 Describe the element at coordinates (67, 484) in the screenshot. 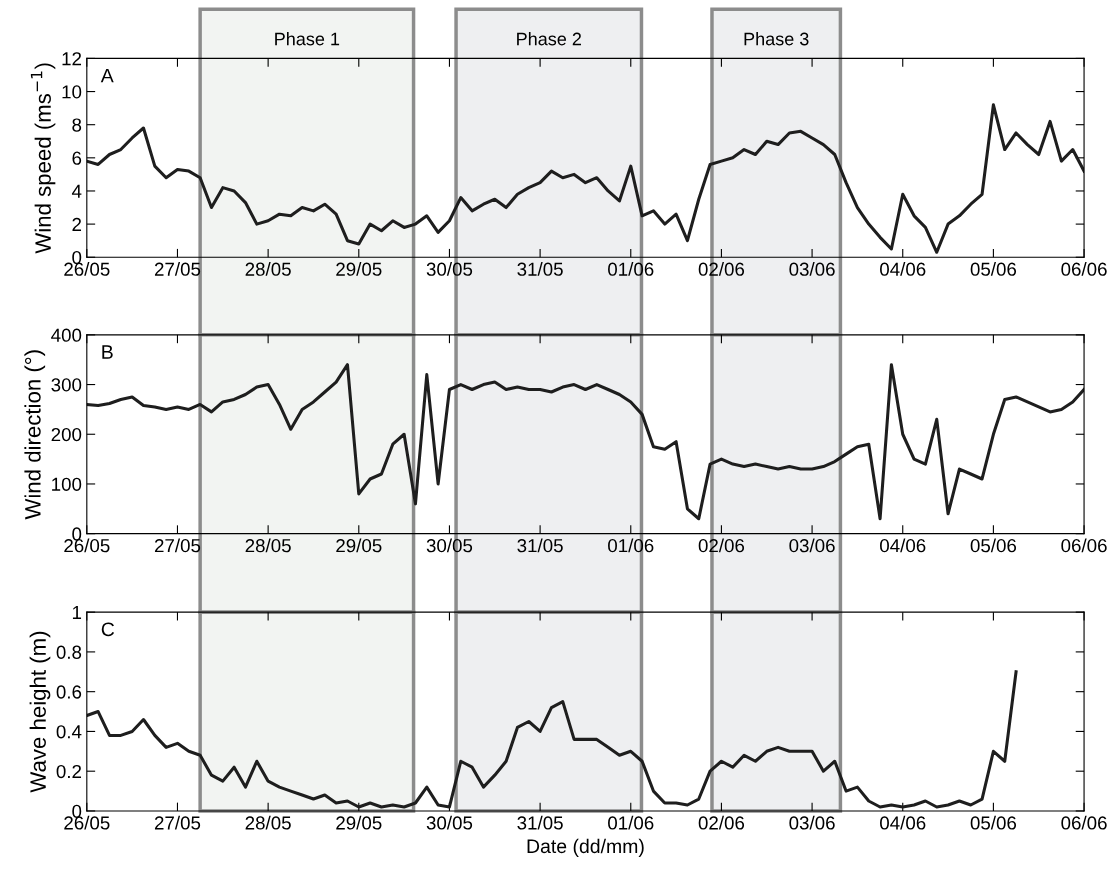

I see `y-tick-label: 100` at that location.